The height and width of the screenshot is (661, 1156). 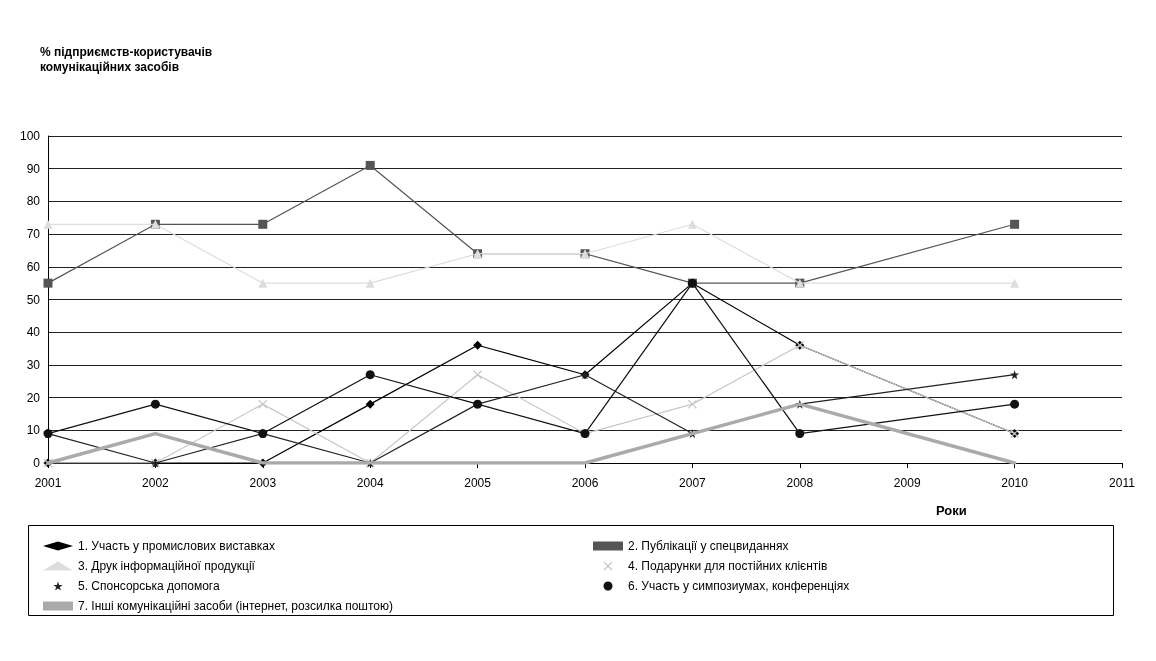 What do you see at coordinates (33, 332) in the screenshot?
I see `y-tick-label: 40` at bounding box center [33, 332].